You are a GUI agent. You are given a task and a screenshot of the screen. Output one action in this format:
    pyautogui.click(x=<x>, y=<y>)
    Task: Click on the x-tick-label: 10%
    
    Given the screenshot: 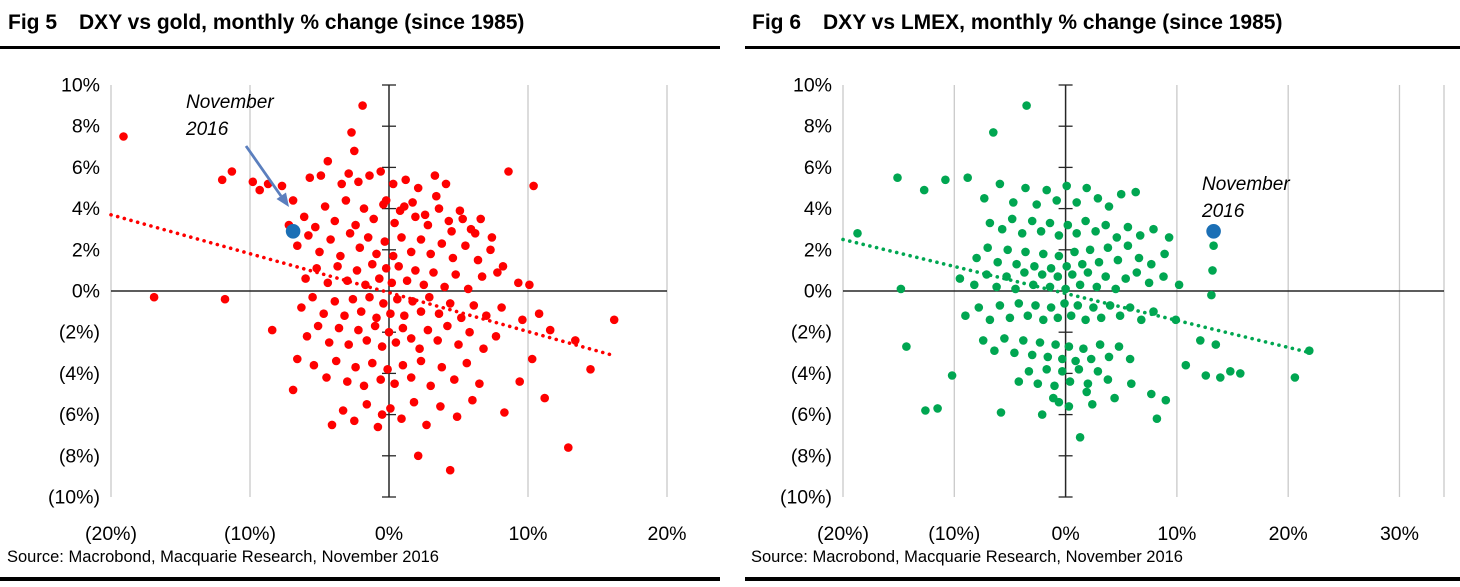 What is the action you would take?
    pyautogui.click(x=1176, y=534)
    